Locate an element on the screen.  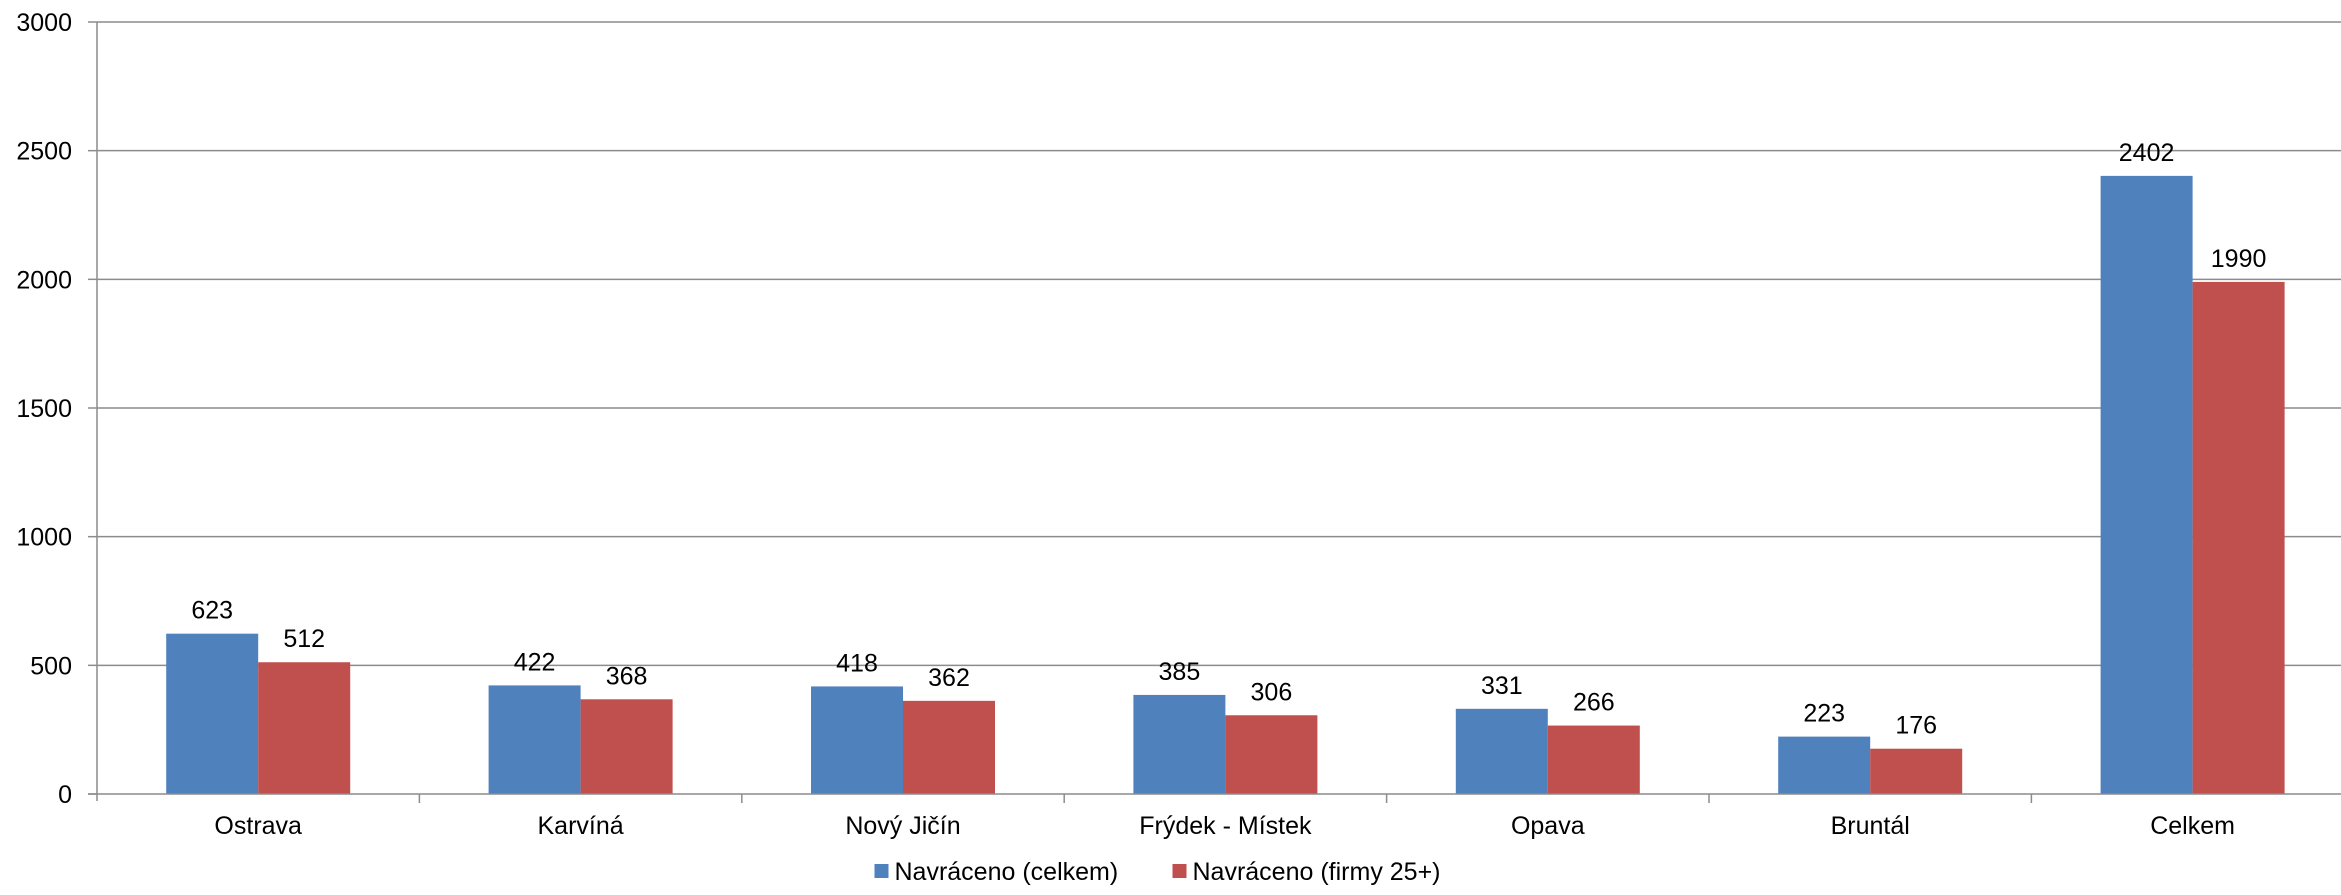
data-label: 331 is located at coordinates (1502, 686).